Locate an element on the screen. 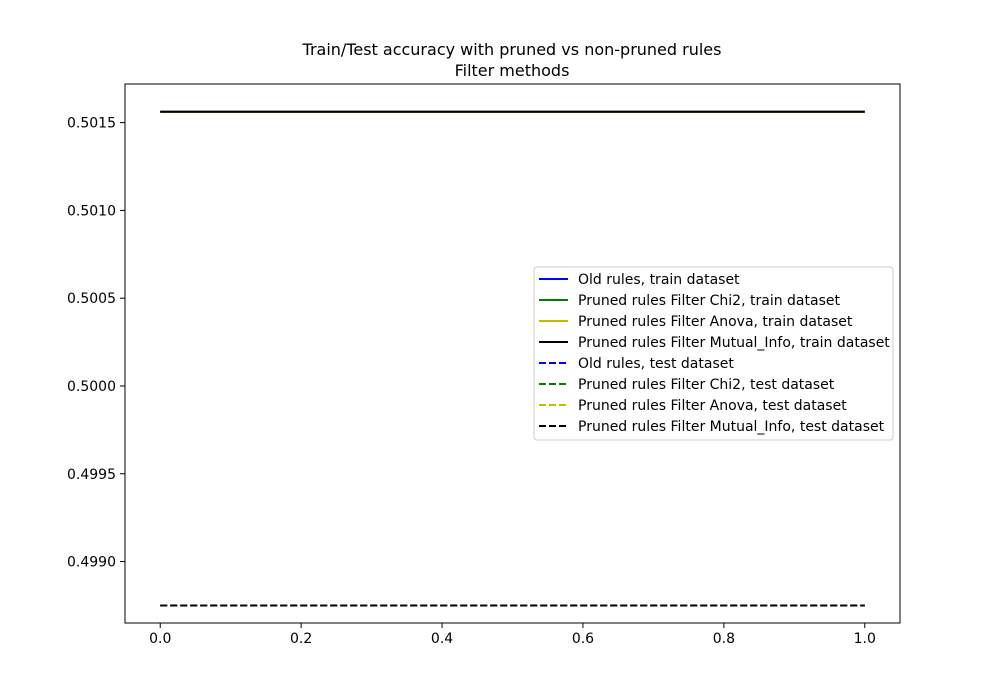 This screenshot has height=700, width=1000. y-tick-label: 0.5015 is located at coordinates (91, 124).